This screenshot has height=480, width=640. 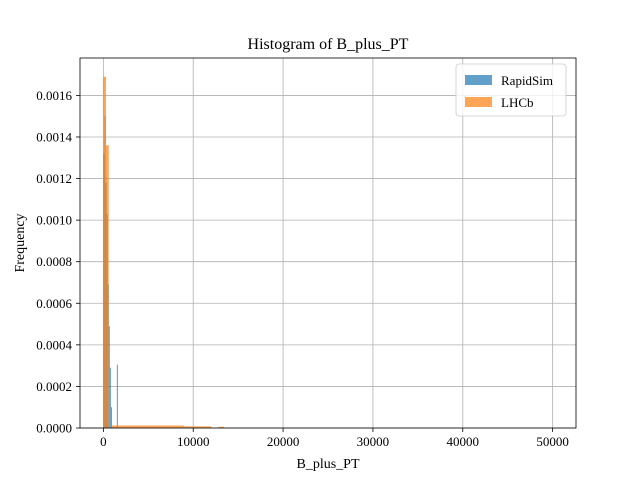 What do you see at coordinates (328, 44) in the screenshot?
I see `chart-title: Histogram of B_plus_PT` at bounding box center [328, 44].